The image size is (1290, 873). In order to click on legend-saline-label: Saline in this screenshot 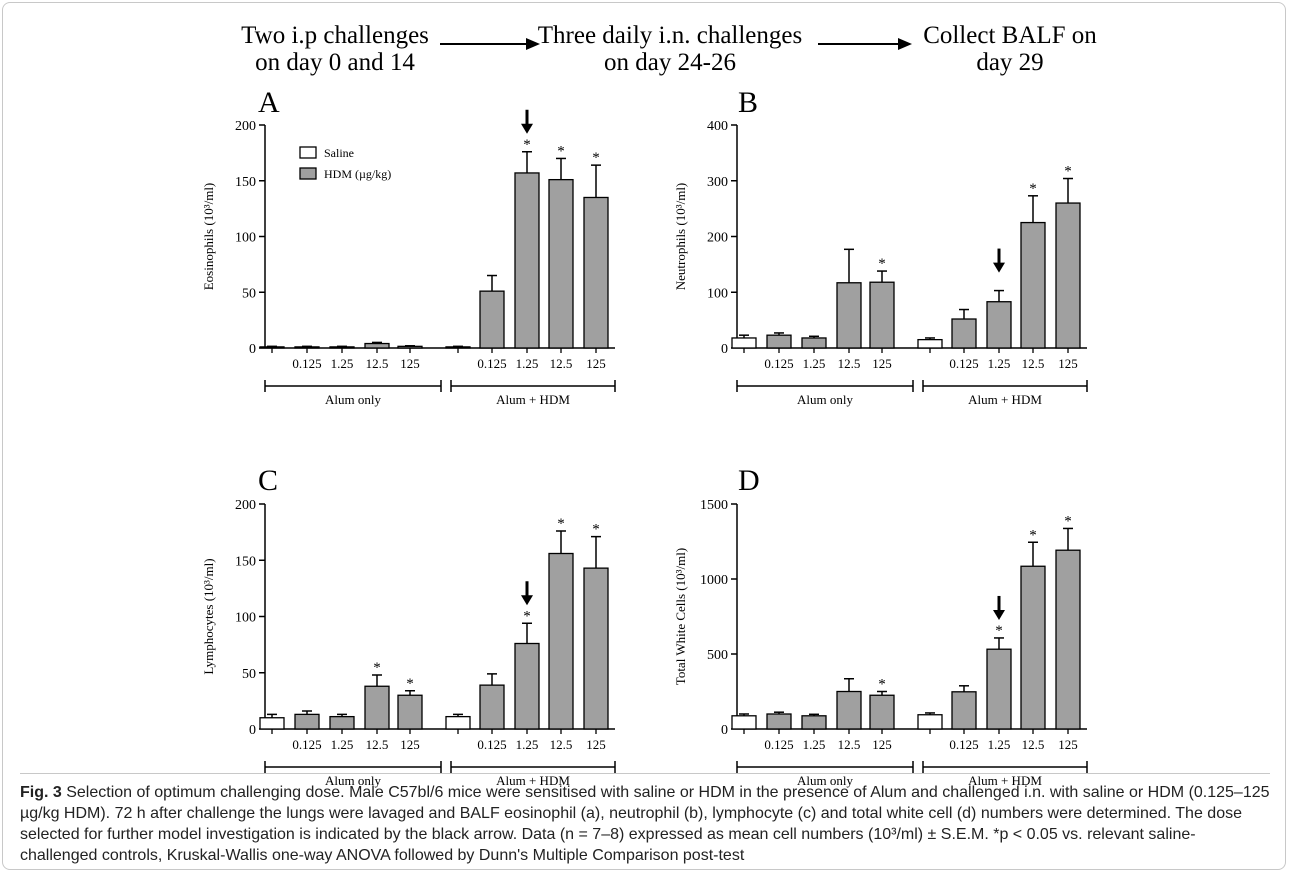, I will do `click(339, 153)`.